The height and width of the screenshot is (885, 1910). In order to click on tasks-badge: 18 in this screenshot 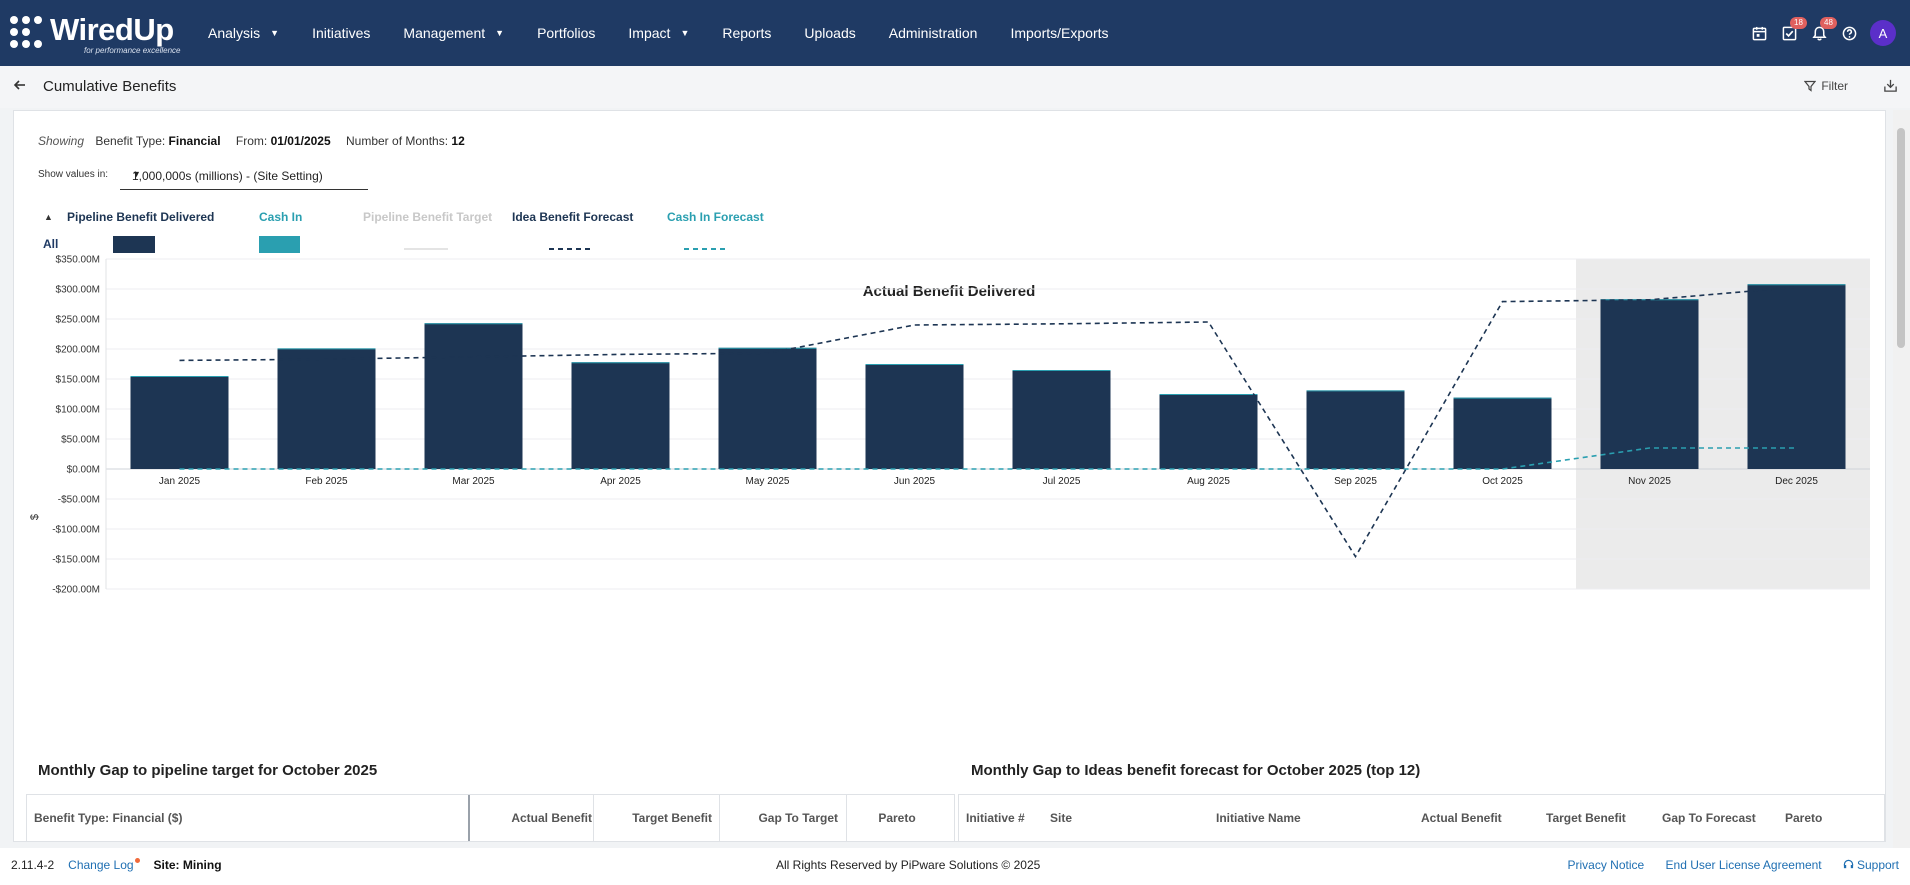, I will do `click(1798, 22)`.